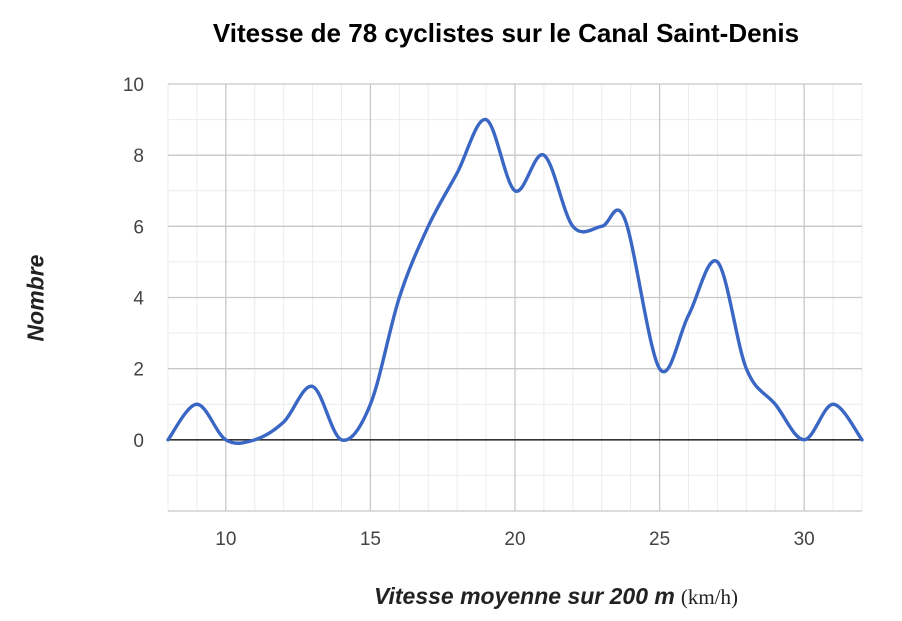 The height and width of the screenshot is (621, 902). What do you see at coordinates (138, 227) in the screenshot?
I see `y-tick-label: 6` at bounding box center [138, 227].